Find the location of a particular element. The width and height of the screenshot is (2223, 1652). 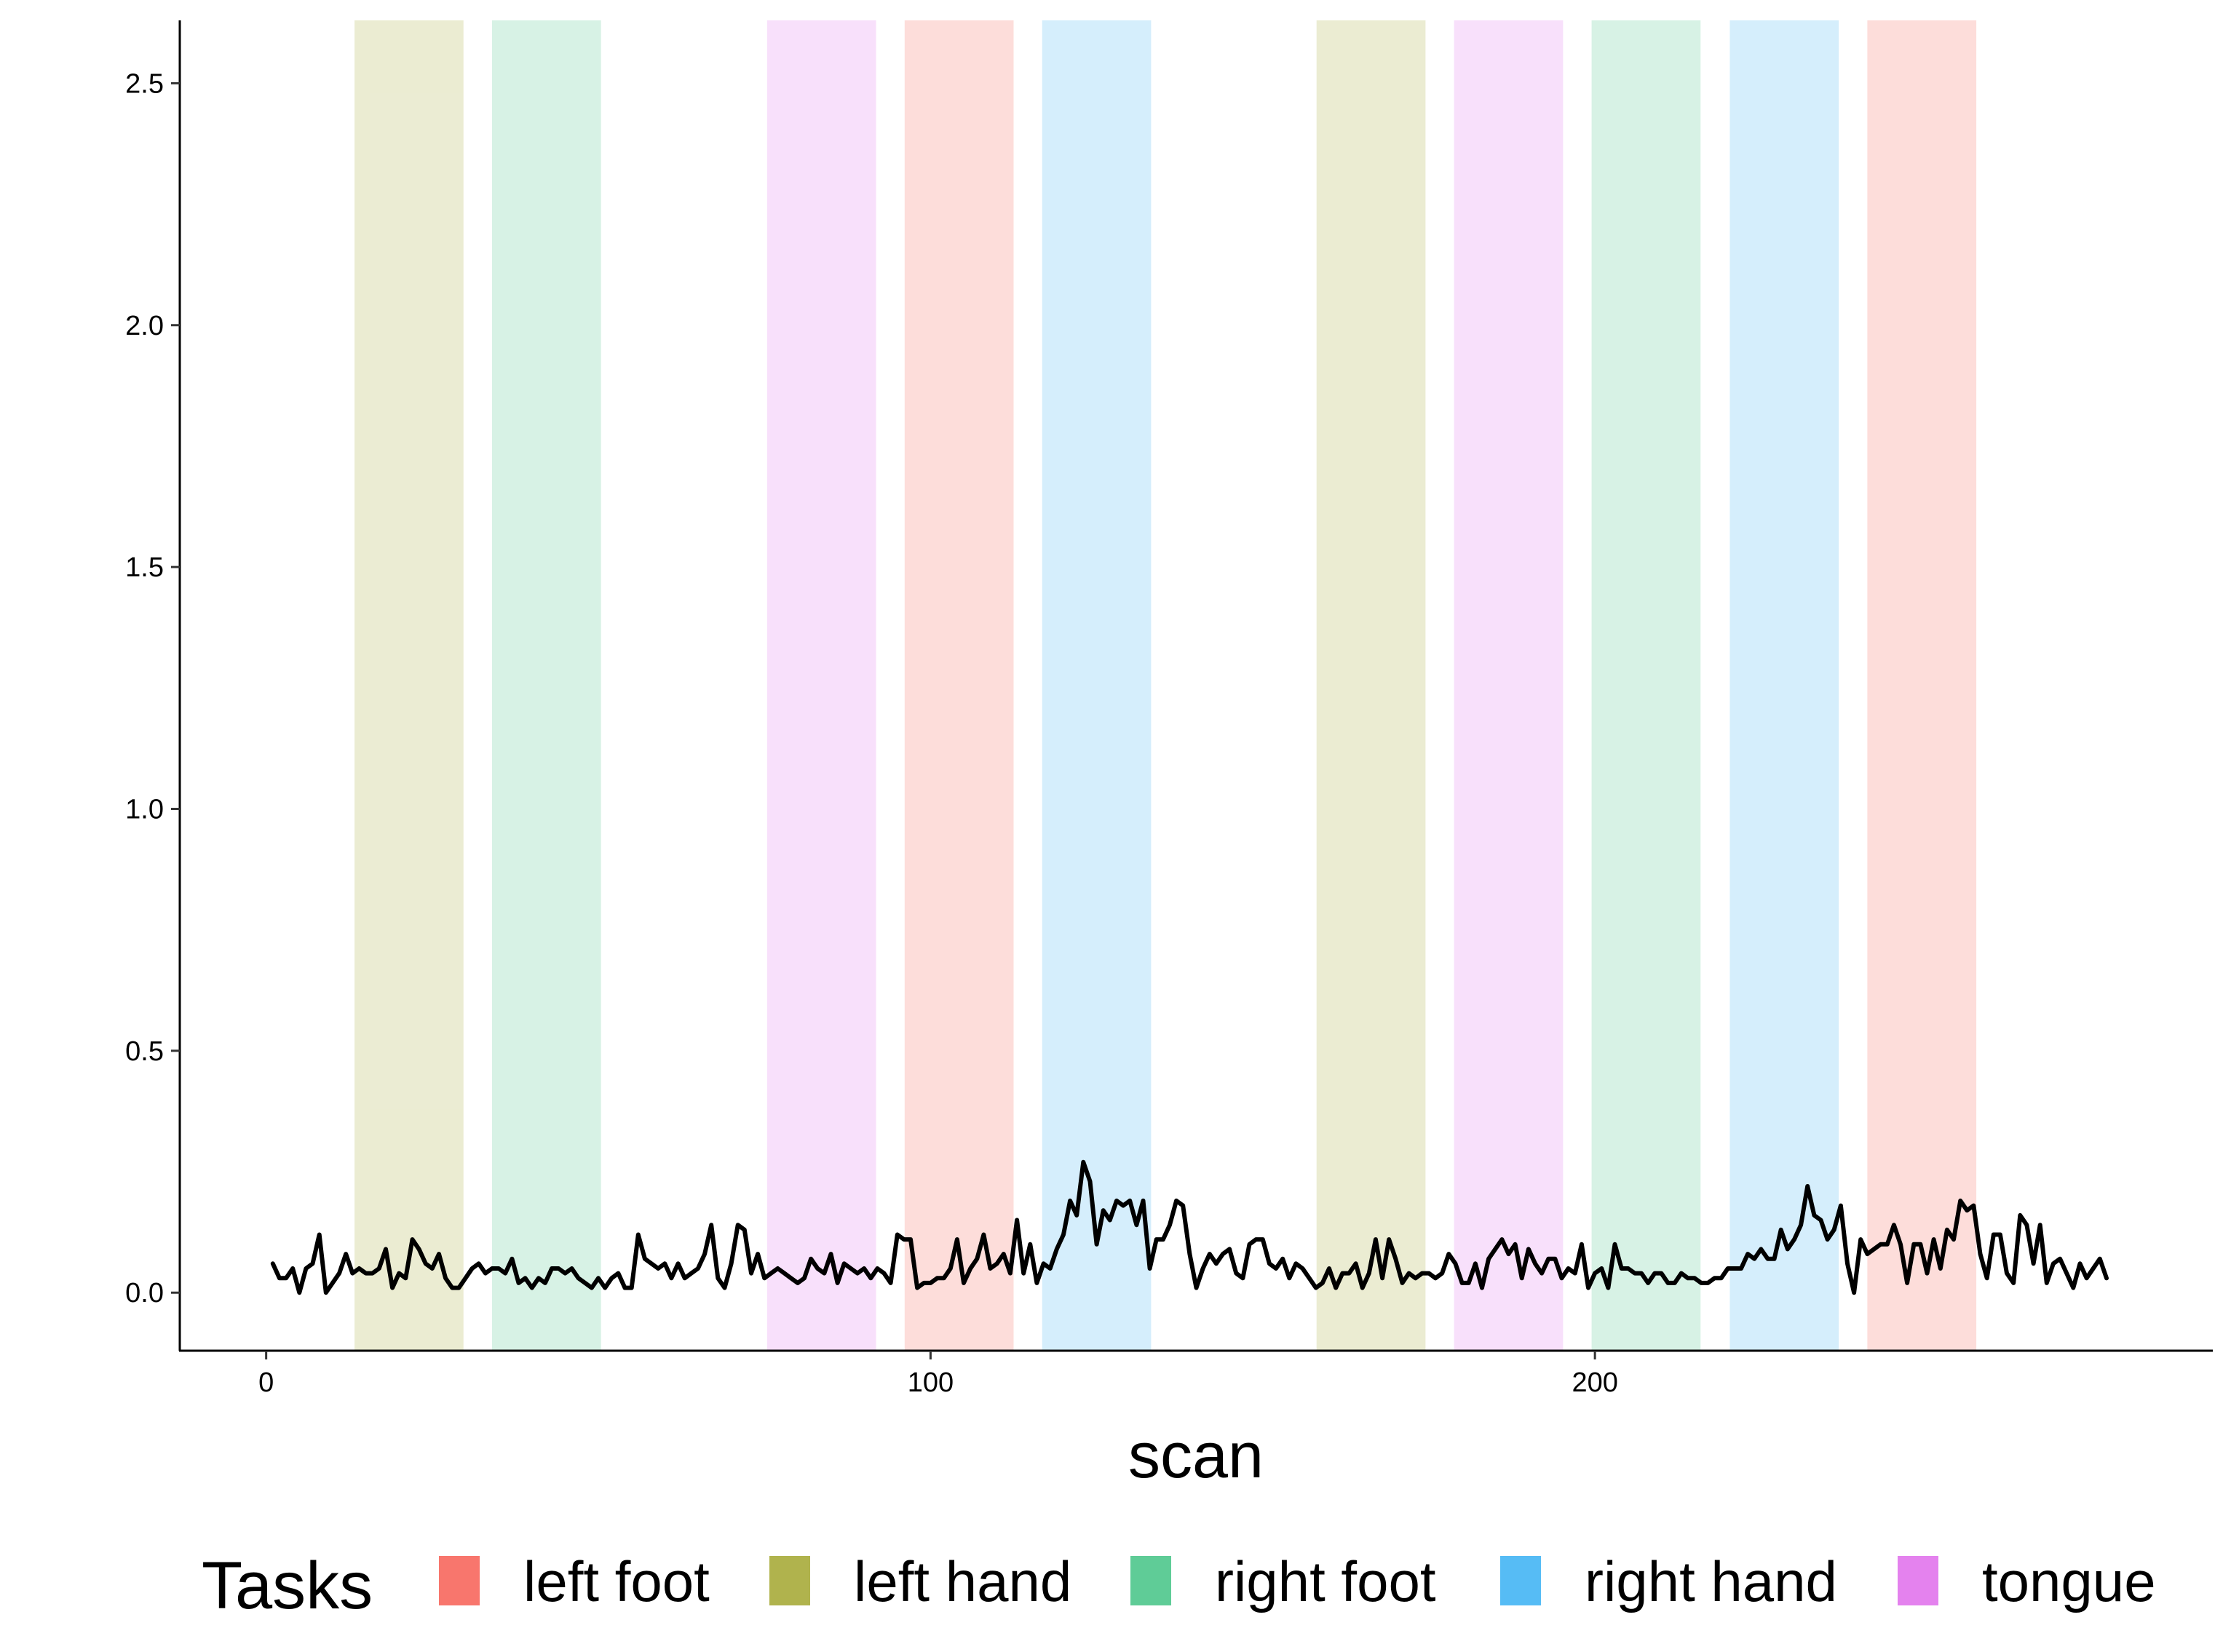

legend-label-right-foot: right foot is located at coordinates (1325, 1581).